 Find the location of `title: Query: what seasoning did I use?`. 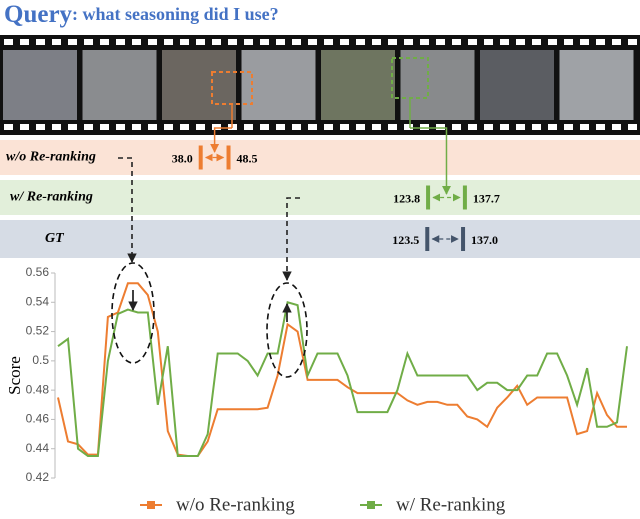

title: Query: what seasoning did I use? is located at coordinates (141, 14).